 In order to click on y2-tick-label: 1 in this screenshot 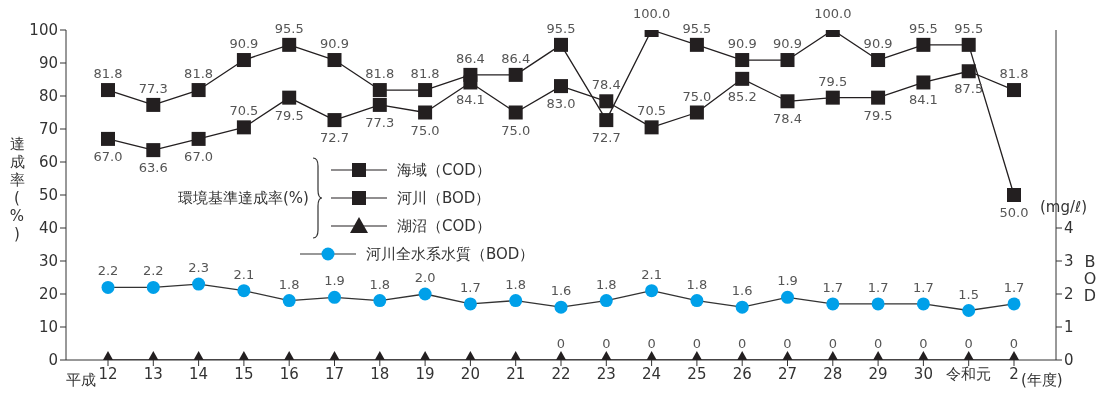, I will do `click(1069, 327)`.